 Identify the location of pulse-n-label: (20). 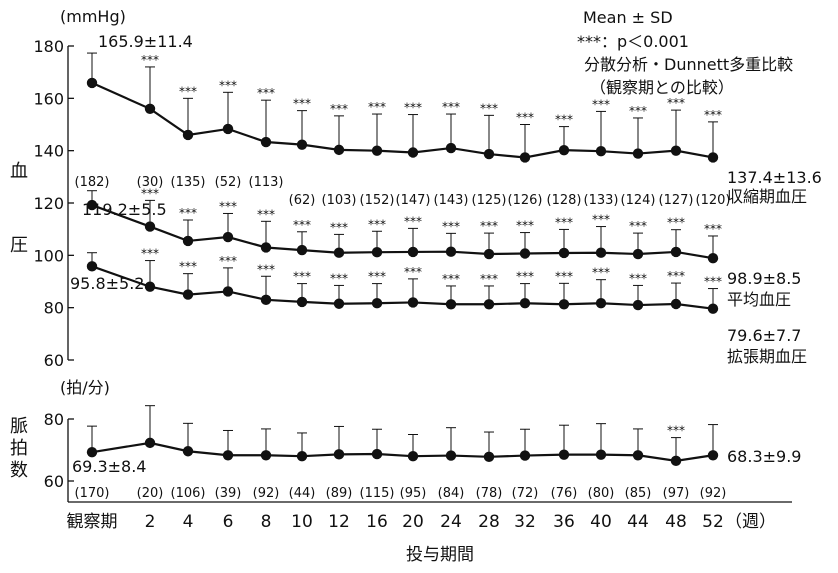
(150, 493).